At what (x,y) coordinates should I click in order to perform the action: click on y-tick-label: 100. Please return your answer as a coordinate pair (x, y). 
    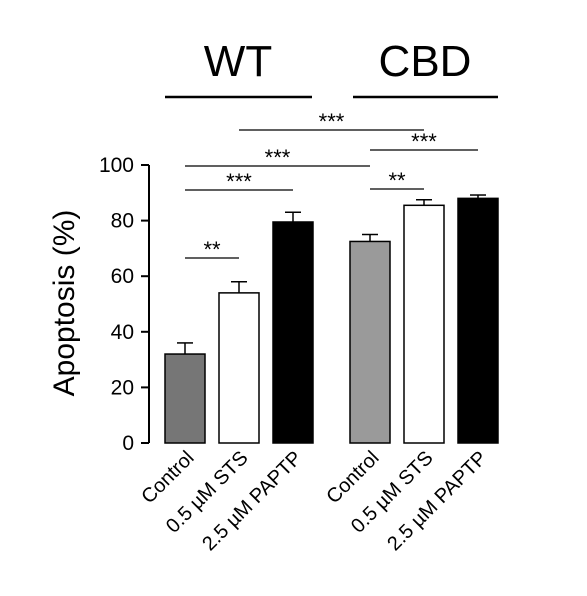
    Looking at the image, I should click on (116, 165).